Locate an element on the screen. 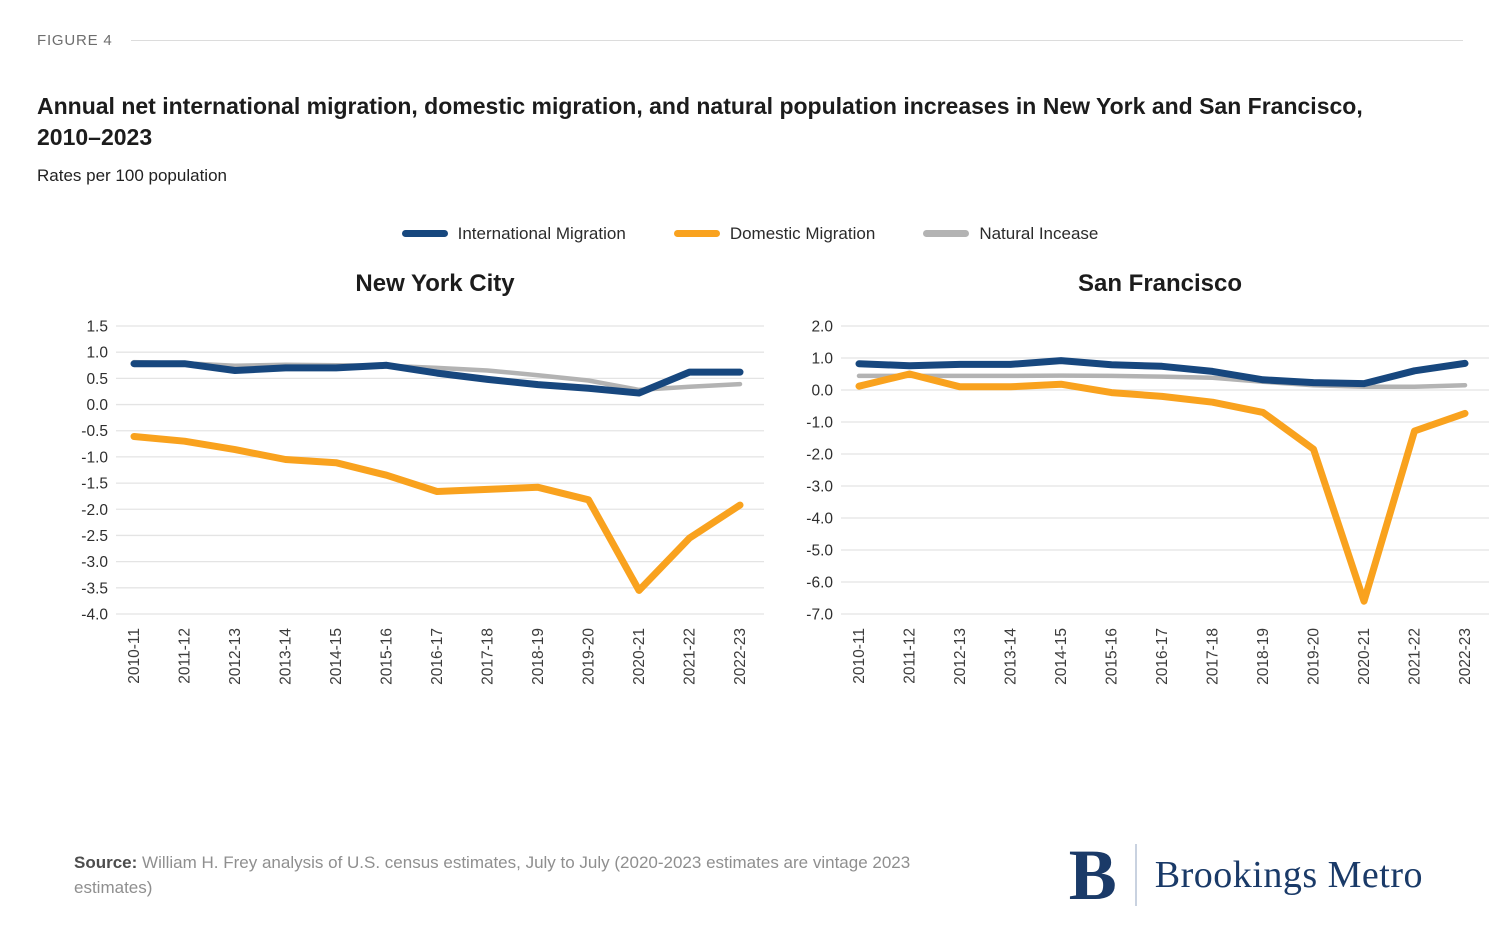 The width and height of the screenshot is (1500, 939). y-tick-label: -1.5 is located at coordinates (94, 483).